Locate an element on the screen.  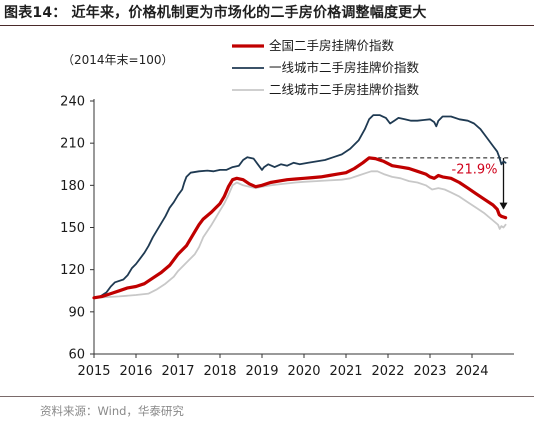
x-tick-label: 2020 is located at coordinates (303, 371).